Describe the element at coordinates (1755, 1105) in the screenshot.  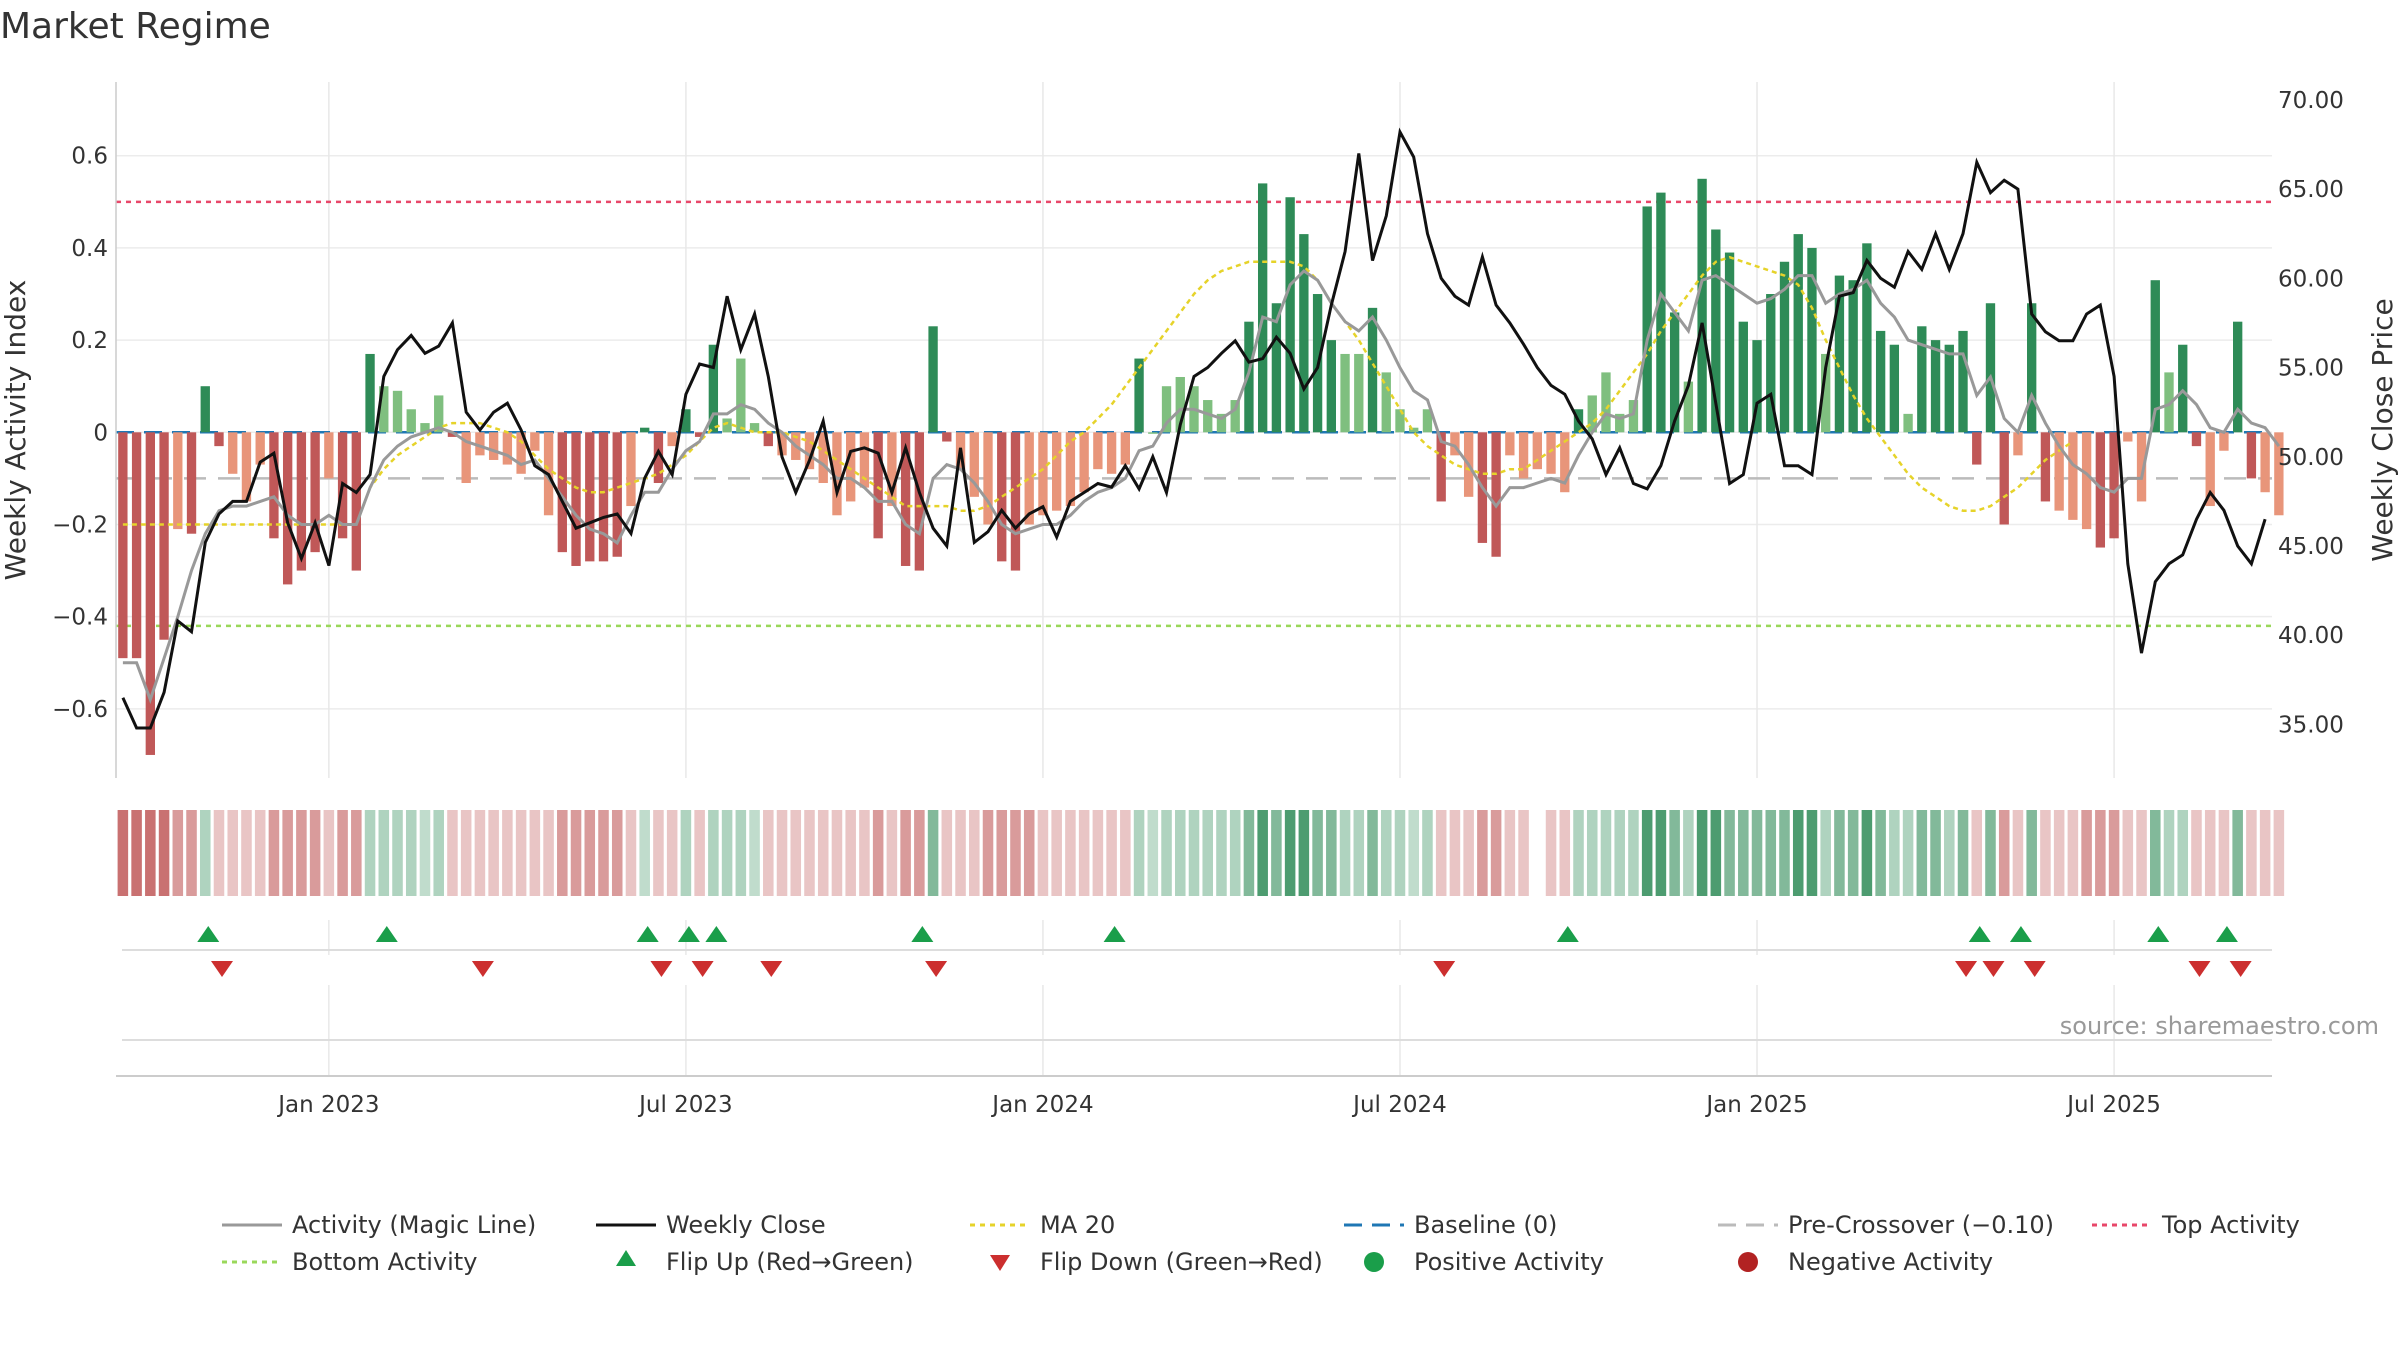
I see `x-tick-label: Jan 2025` at that location.